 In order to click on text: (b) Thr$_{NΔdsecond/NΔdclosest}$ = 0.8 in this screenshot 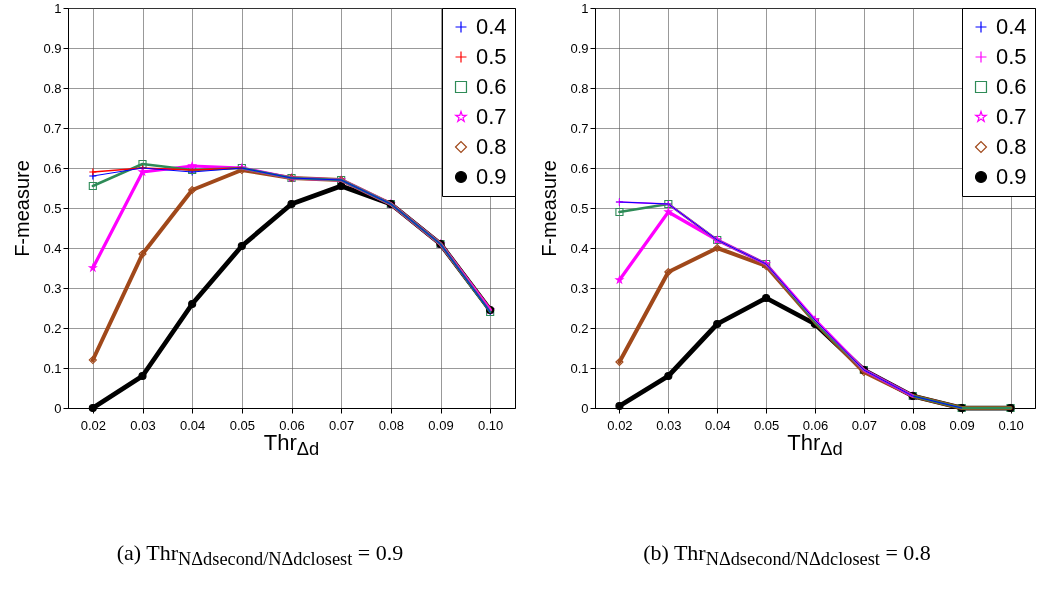, I will do `click(787, 555)`.